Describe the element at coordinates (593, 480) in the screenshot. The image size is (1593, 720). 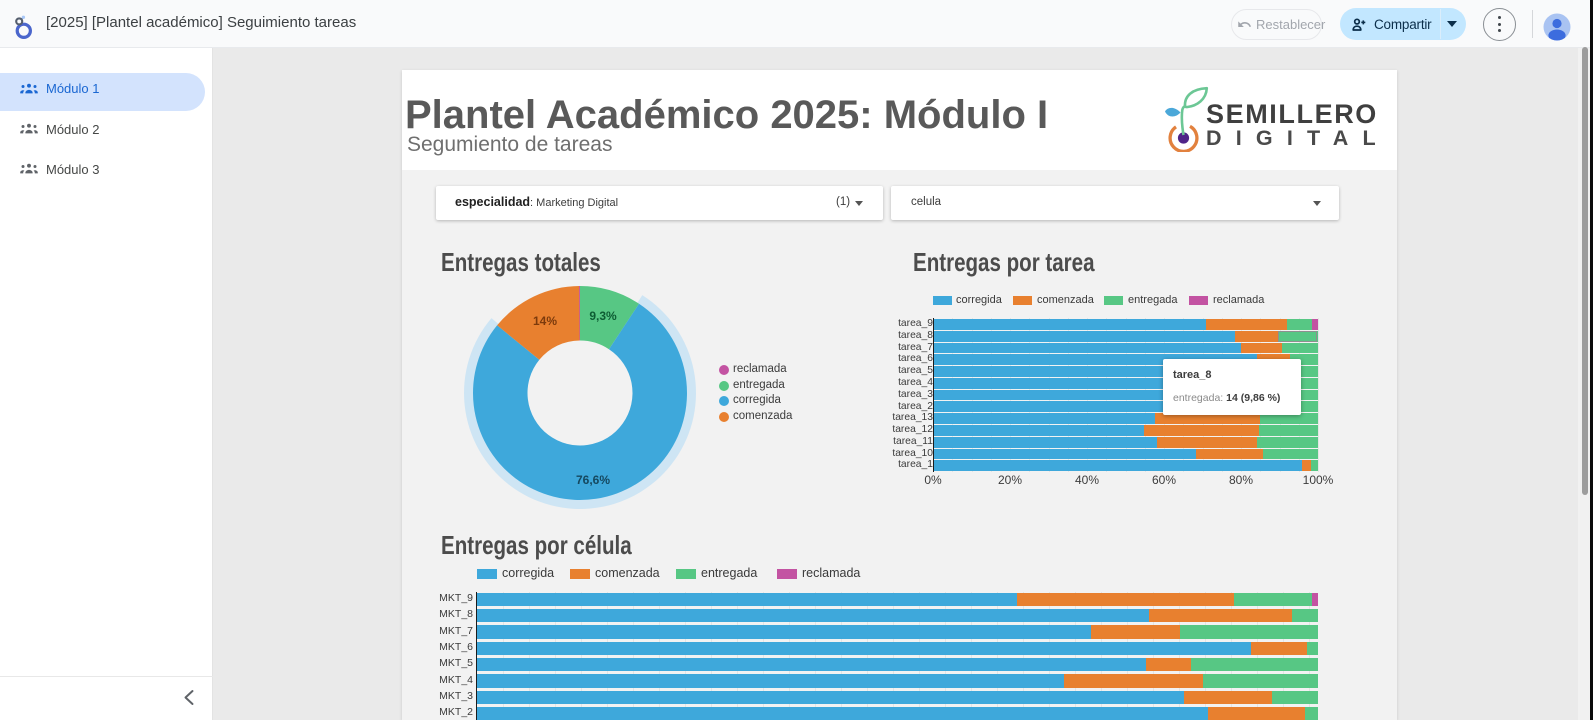
I see `svg-text: 76,6%` at that location.